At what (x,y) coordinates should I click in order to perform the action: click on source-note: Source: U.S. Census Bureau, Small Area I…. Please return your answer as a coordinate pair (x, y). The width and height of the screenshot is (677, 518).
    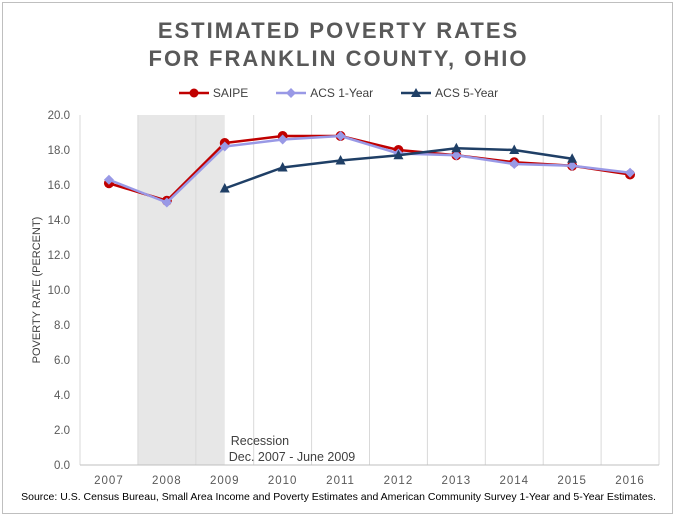
    Looking at the image, I should click on (338, 497).